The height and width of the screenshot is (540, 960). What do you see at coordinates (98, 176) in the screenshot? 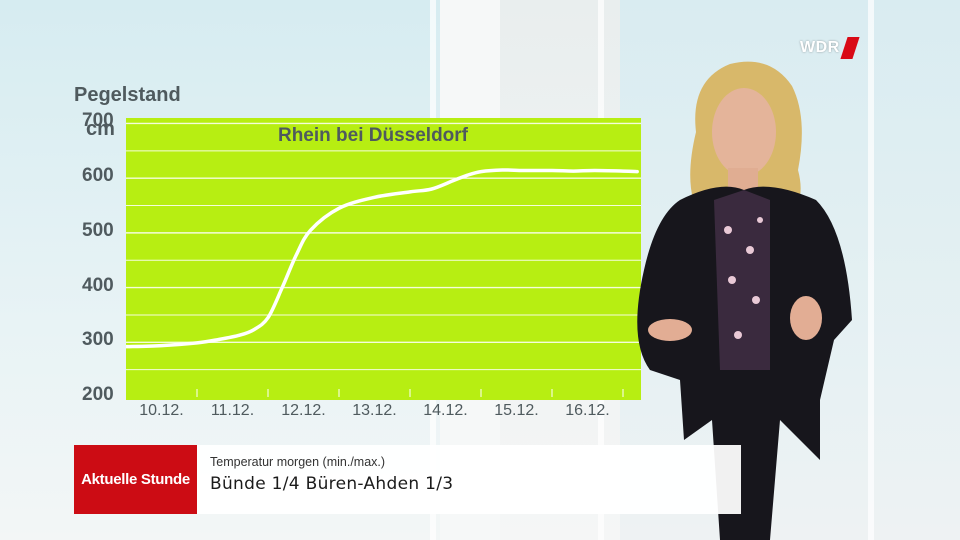
I see `y-tick-label: 600` at bounding box center [98, 176].